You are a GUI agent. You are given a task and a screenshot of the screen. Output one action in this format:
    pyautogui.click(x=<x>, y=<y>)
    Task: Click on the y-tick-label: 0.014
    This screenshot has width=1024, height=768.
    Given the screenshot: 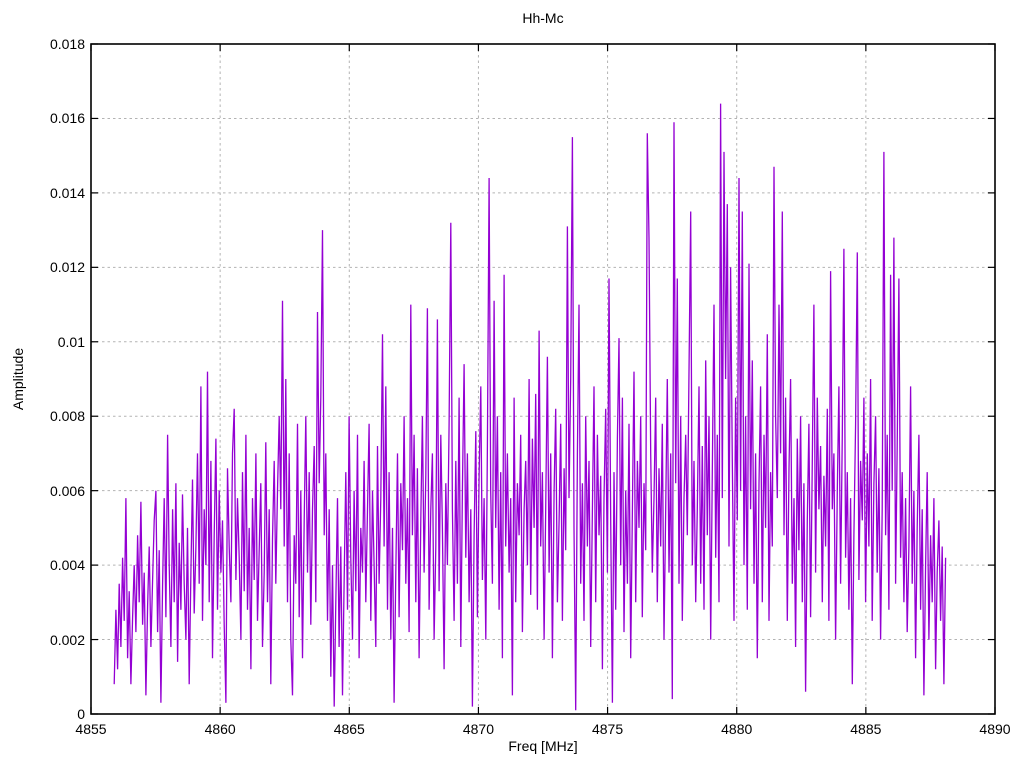 What is the action you would take?
    pyautogui.click(x=67, y=192)
    